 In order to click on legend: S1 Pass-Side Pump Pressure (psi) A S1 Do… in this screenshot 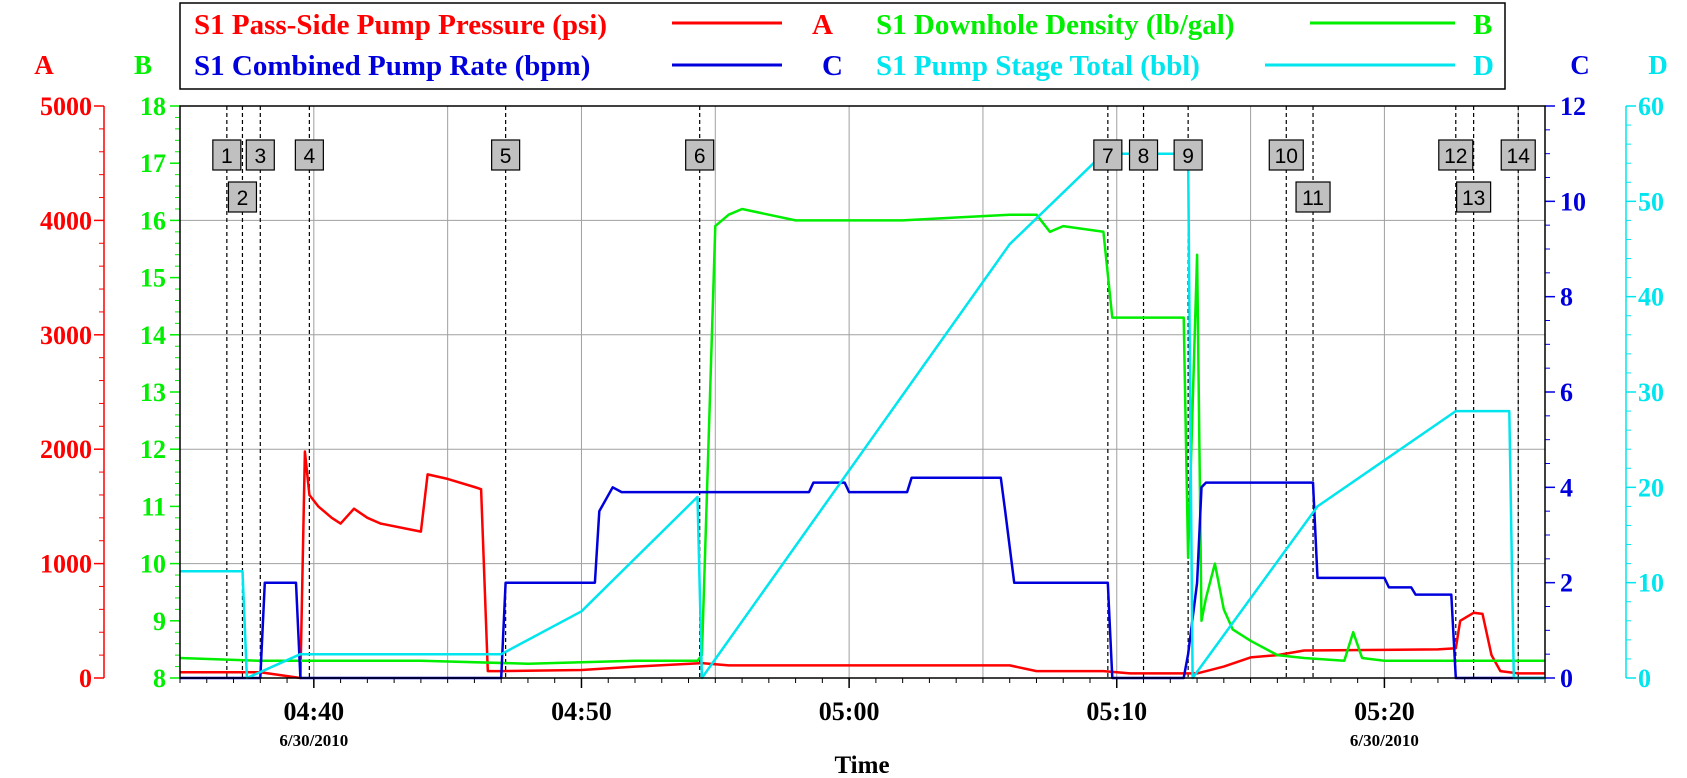, I will do `click(842, 46)`.